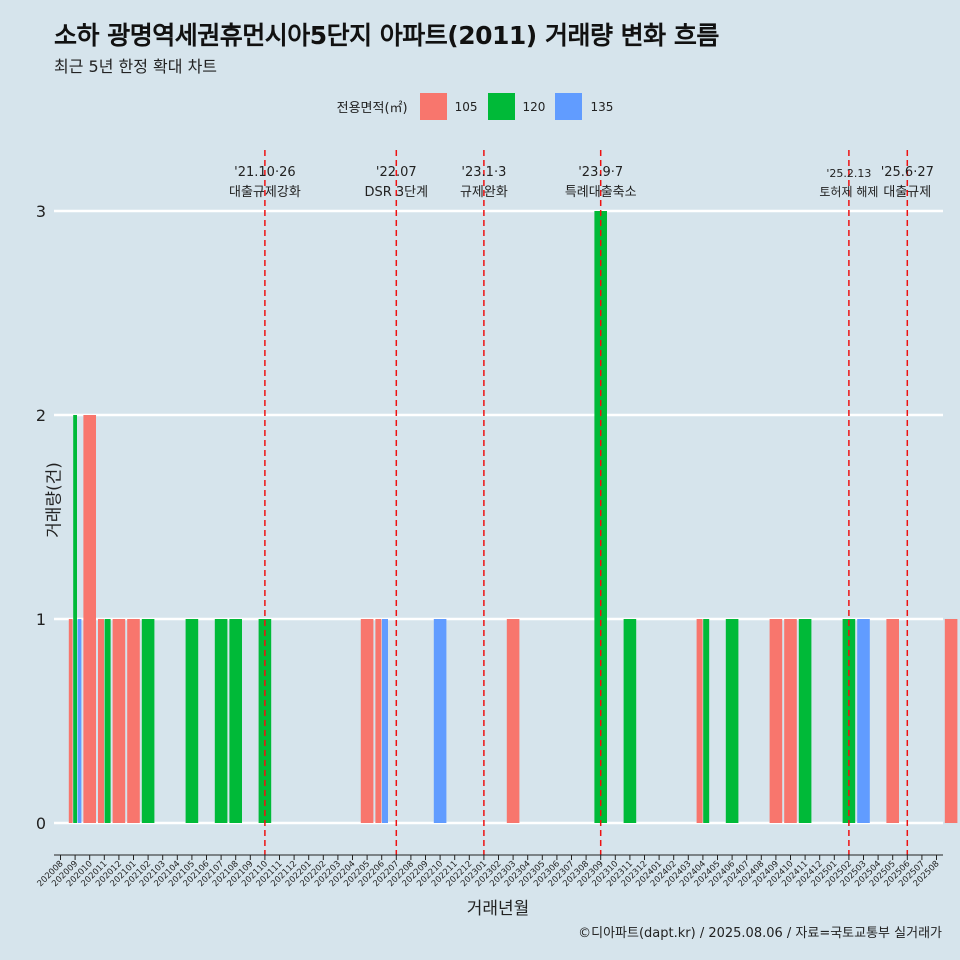 The width and height of the screenshot is (960, 960). Describe the element at coordinates (41, 211) in the screenshot. I see `y-tick-label: 3` at that location.